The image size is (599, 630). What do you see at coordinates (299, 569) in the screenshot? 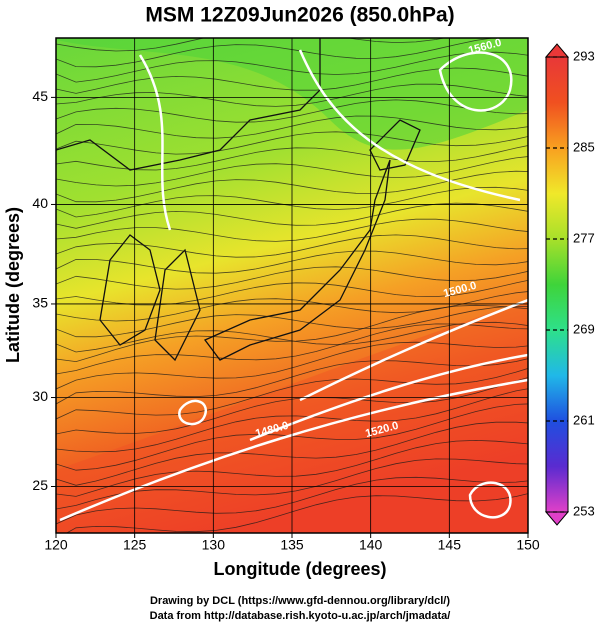
I see `x-axis-label: Longitude (degrees)` at bounding box center [299, 569].